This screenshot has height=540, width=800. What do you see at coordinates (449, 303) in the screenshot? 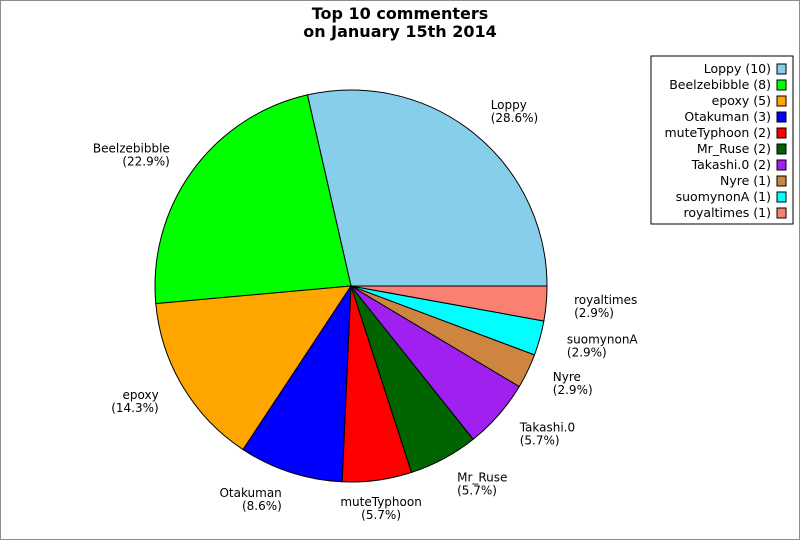
I see `pie-slice-royaltimes` at bounding box center [449, 303].